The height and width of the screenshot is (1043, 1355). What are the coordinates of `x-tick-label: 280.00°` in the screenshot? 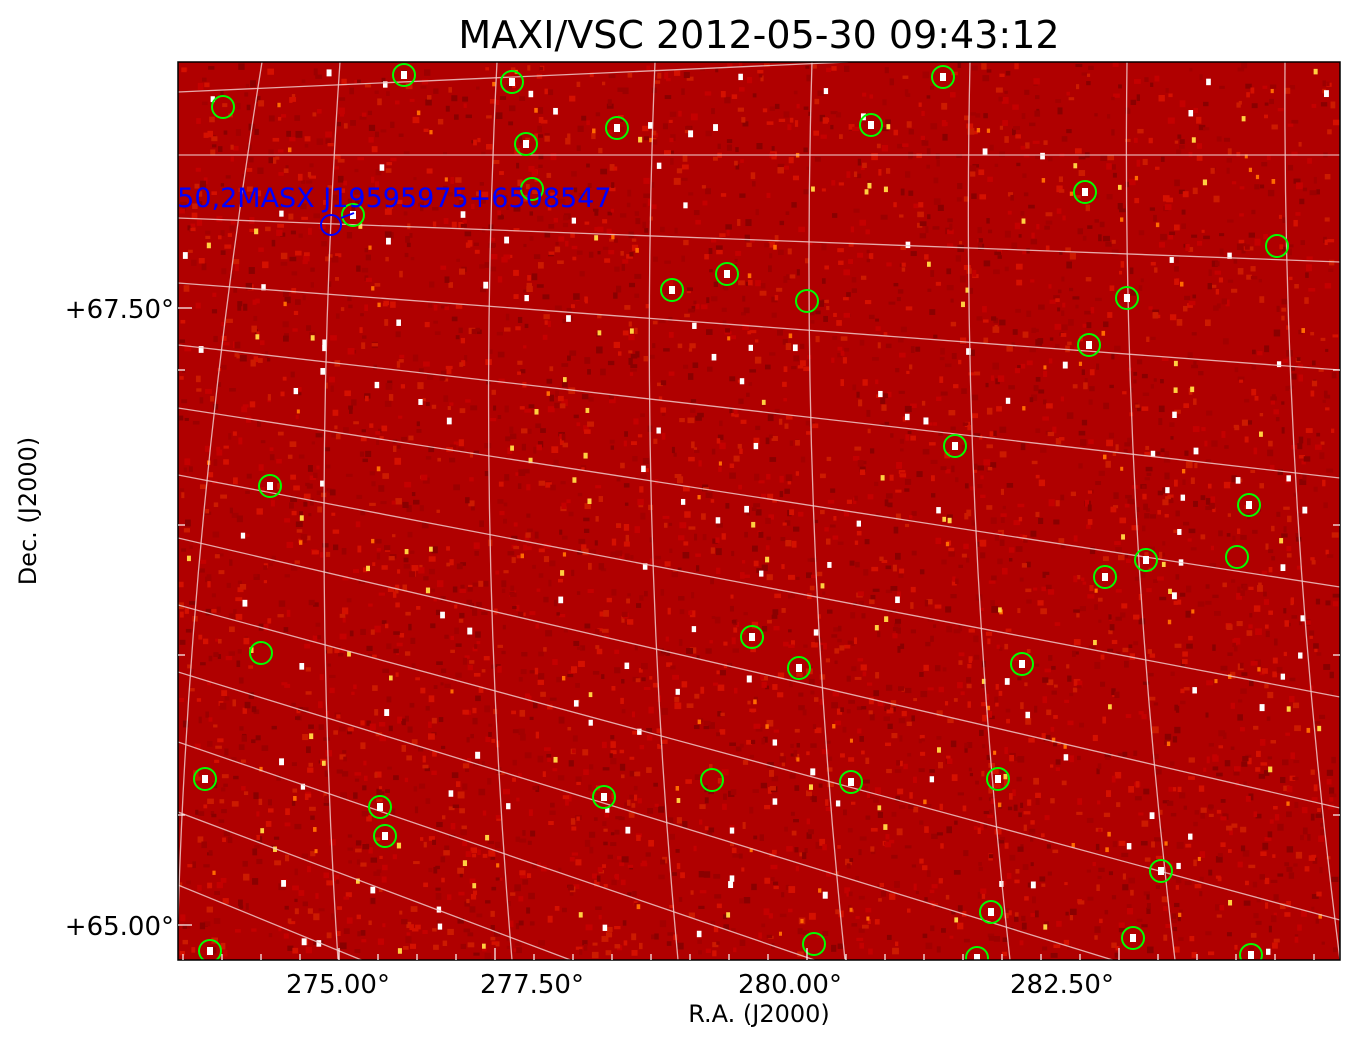 It's located at (790, 985).